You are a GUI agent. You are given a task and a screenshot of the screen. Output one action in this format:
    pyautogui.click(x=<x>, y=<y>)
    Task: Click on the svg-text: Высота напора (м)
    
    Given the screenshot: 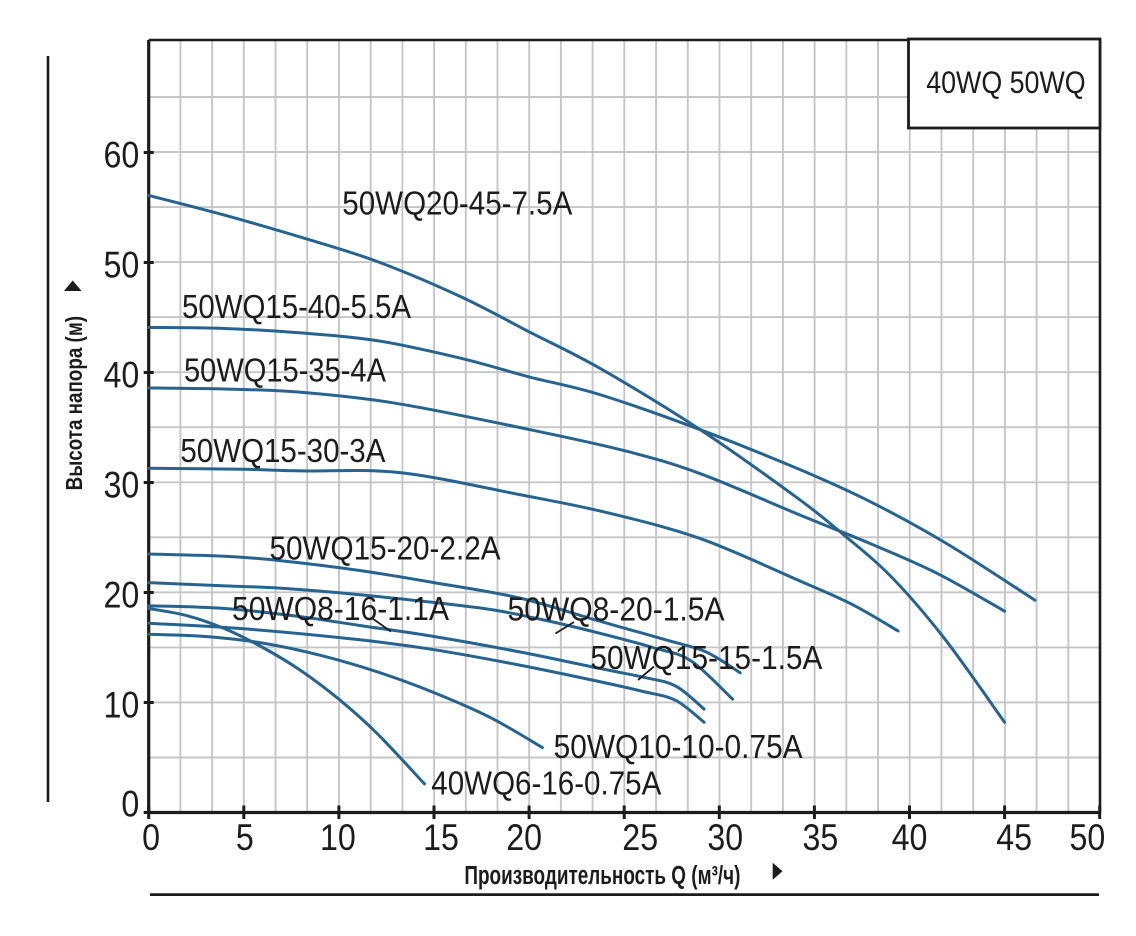 What is the action you would take?
    pyautogui.click(x=74, y=403)
    